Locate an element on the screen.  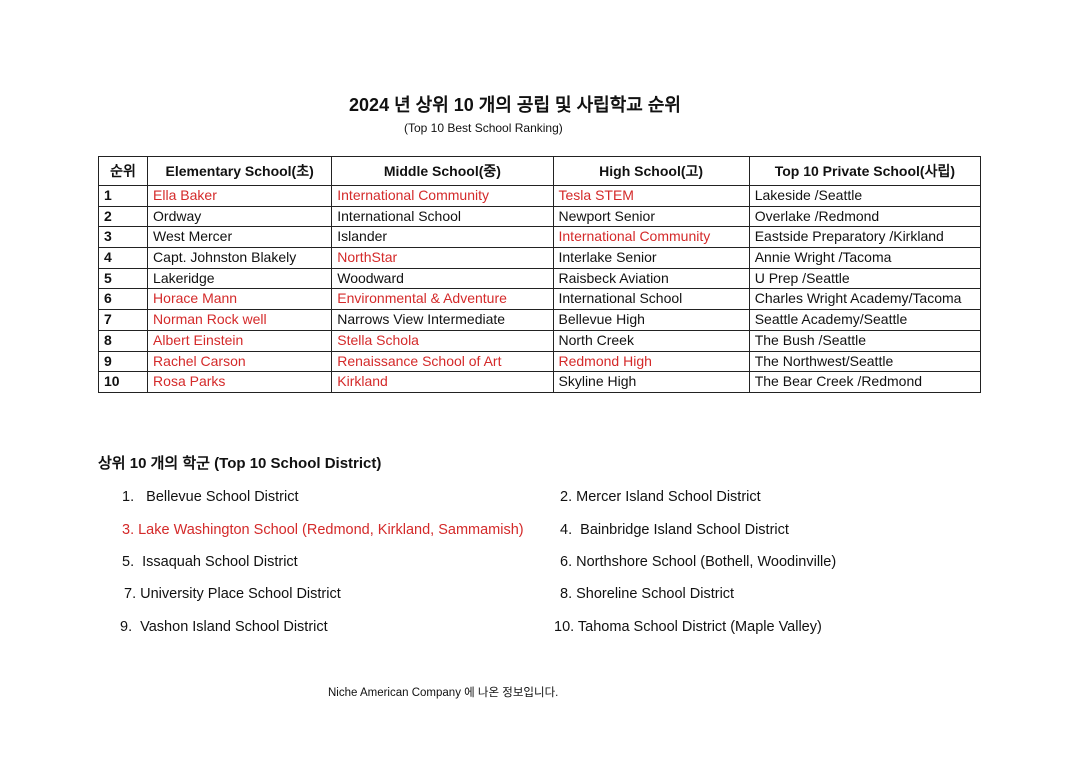
school-cell: The Bush /Seattle is located at coordinates (865, 340).